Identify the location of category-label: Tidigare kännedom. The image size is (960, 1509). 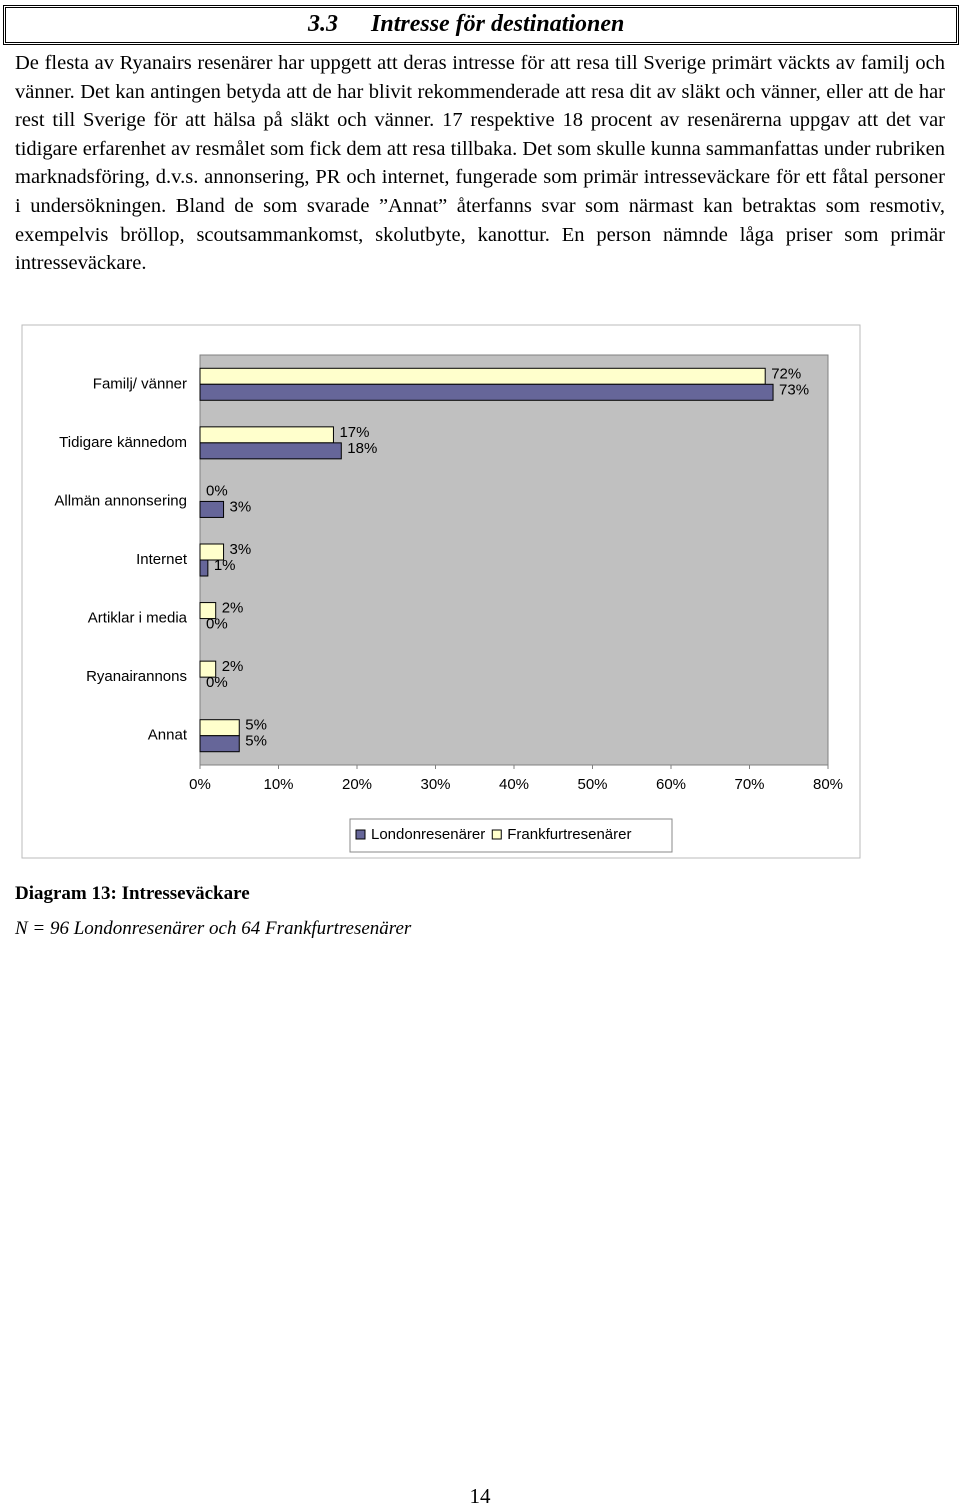
(123, 442).